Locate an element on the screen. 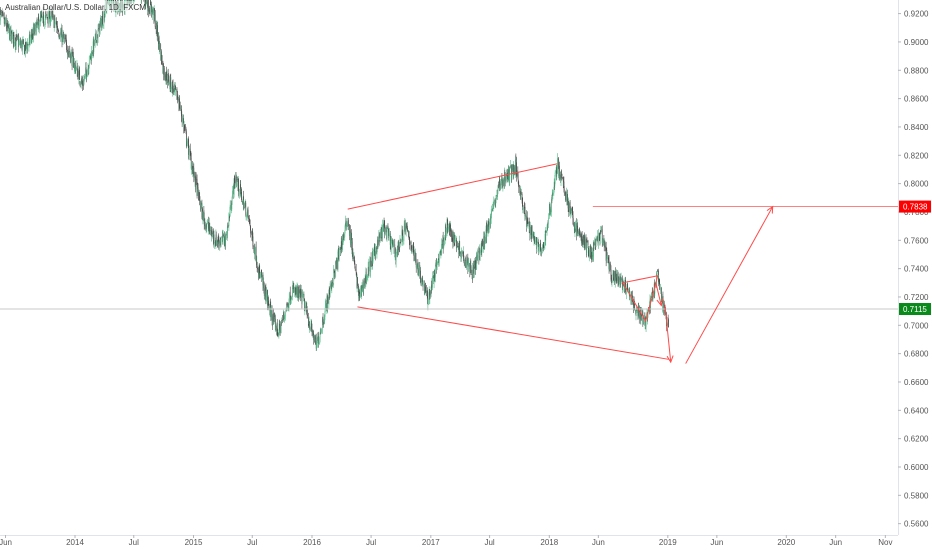 The height and width of the screenshot is (550, 932). projection-down-arrow is located at coordinates (668, 333).